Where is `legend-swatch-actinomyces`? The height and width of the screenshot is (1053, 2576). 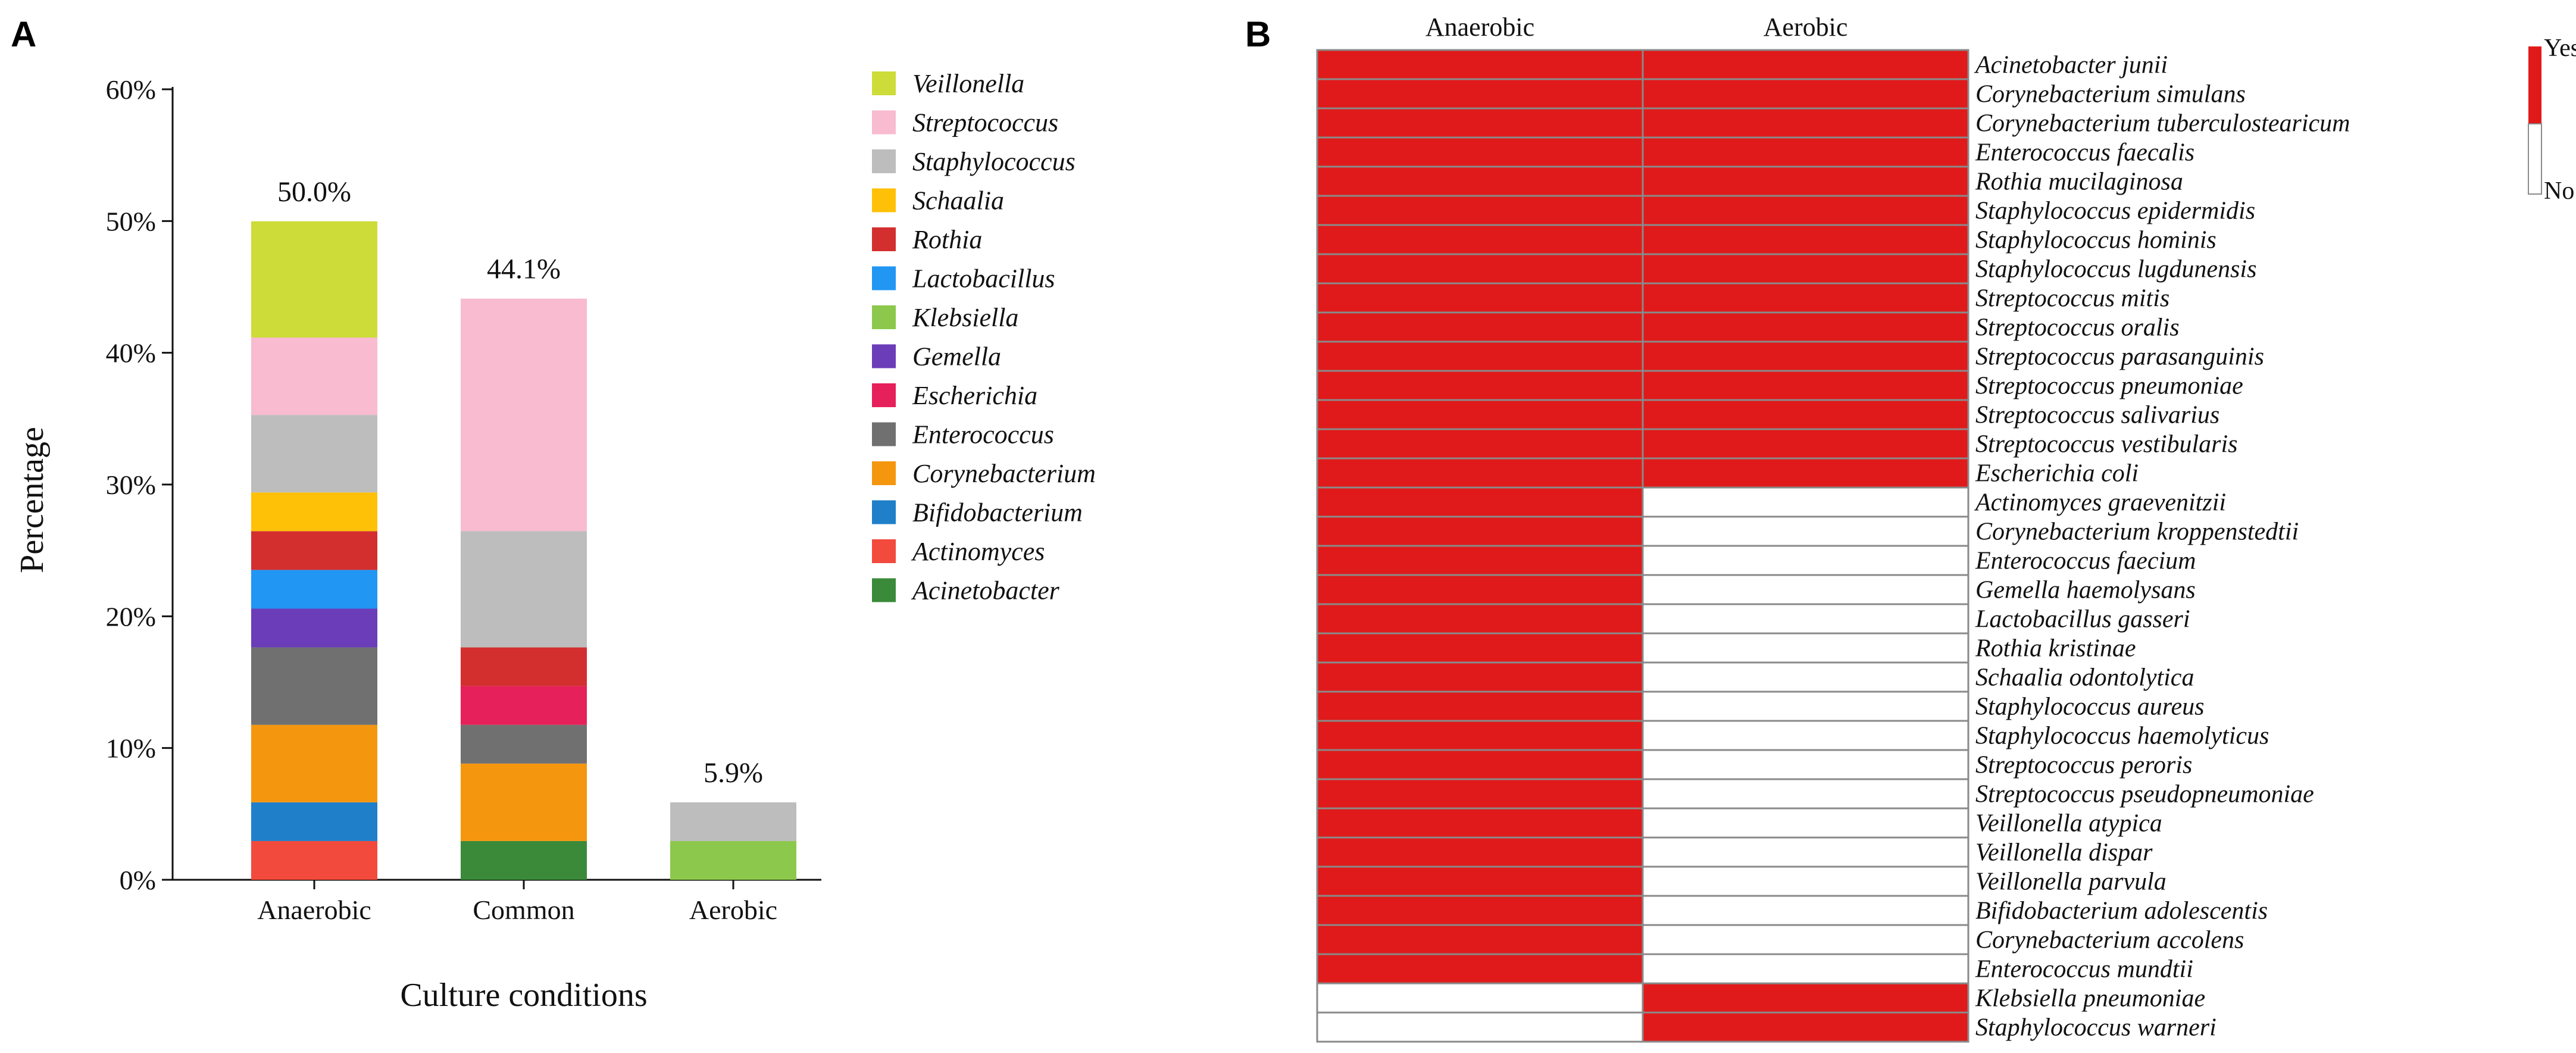
legend-swatch-actinomyces is located at coordinates (884, 551).